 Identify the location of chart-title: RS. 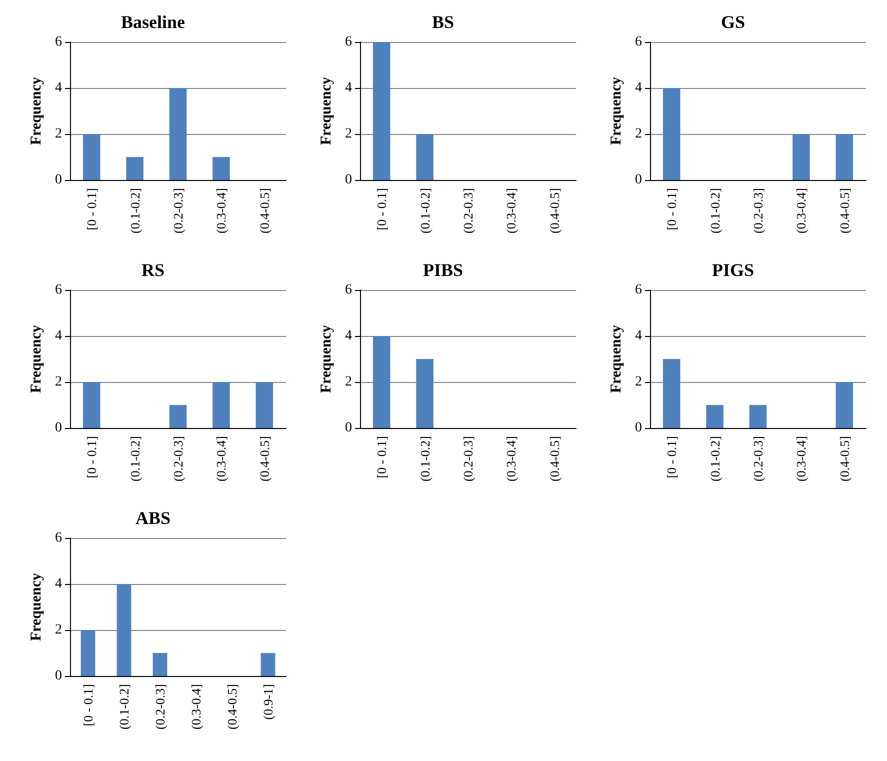
(153, 270).